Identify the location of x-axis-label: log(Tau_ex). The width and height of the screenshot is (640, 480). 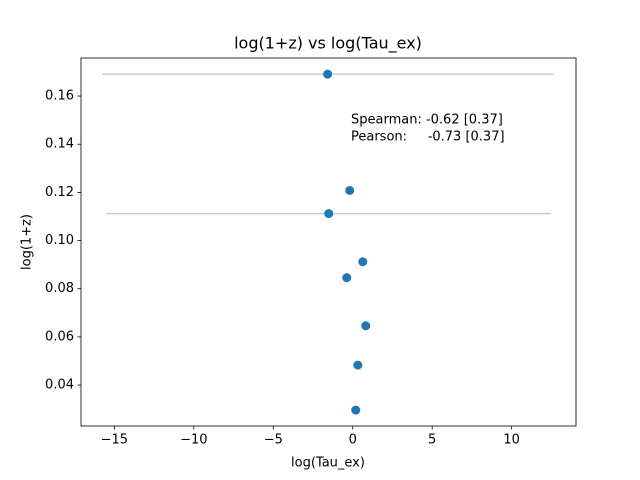
(328, 463).